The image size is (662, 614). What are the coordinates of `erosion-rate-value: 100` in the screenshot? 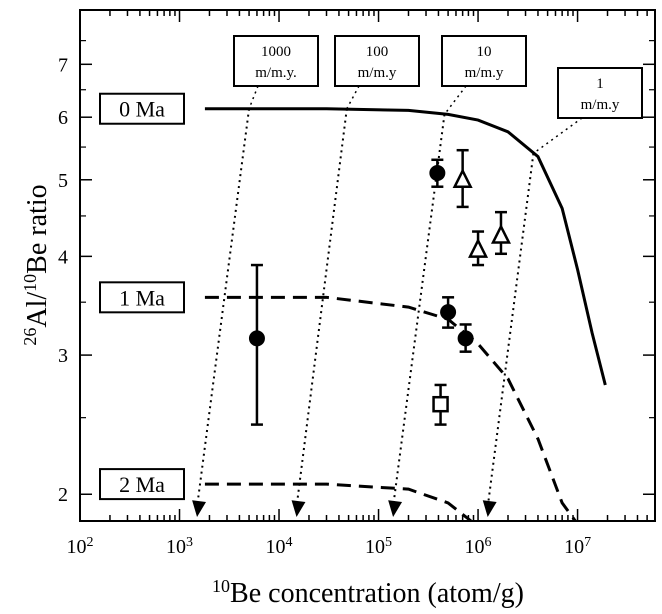 It's located at (377, 52).